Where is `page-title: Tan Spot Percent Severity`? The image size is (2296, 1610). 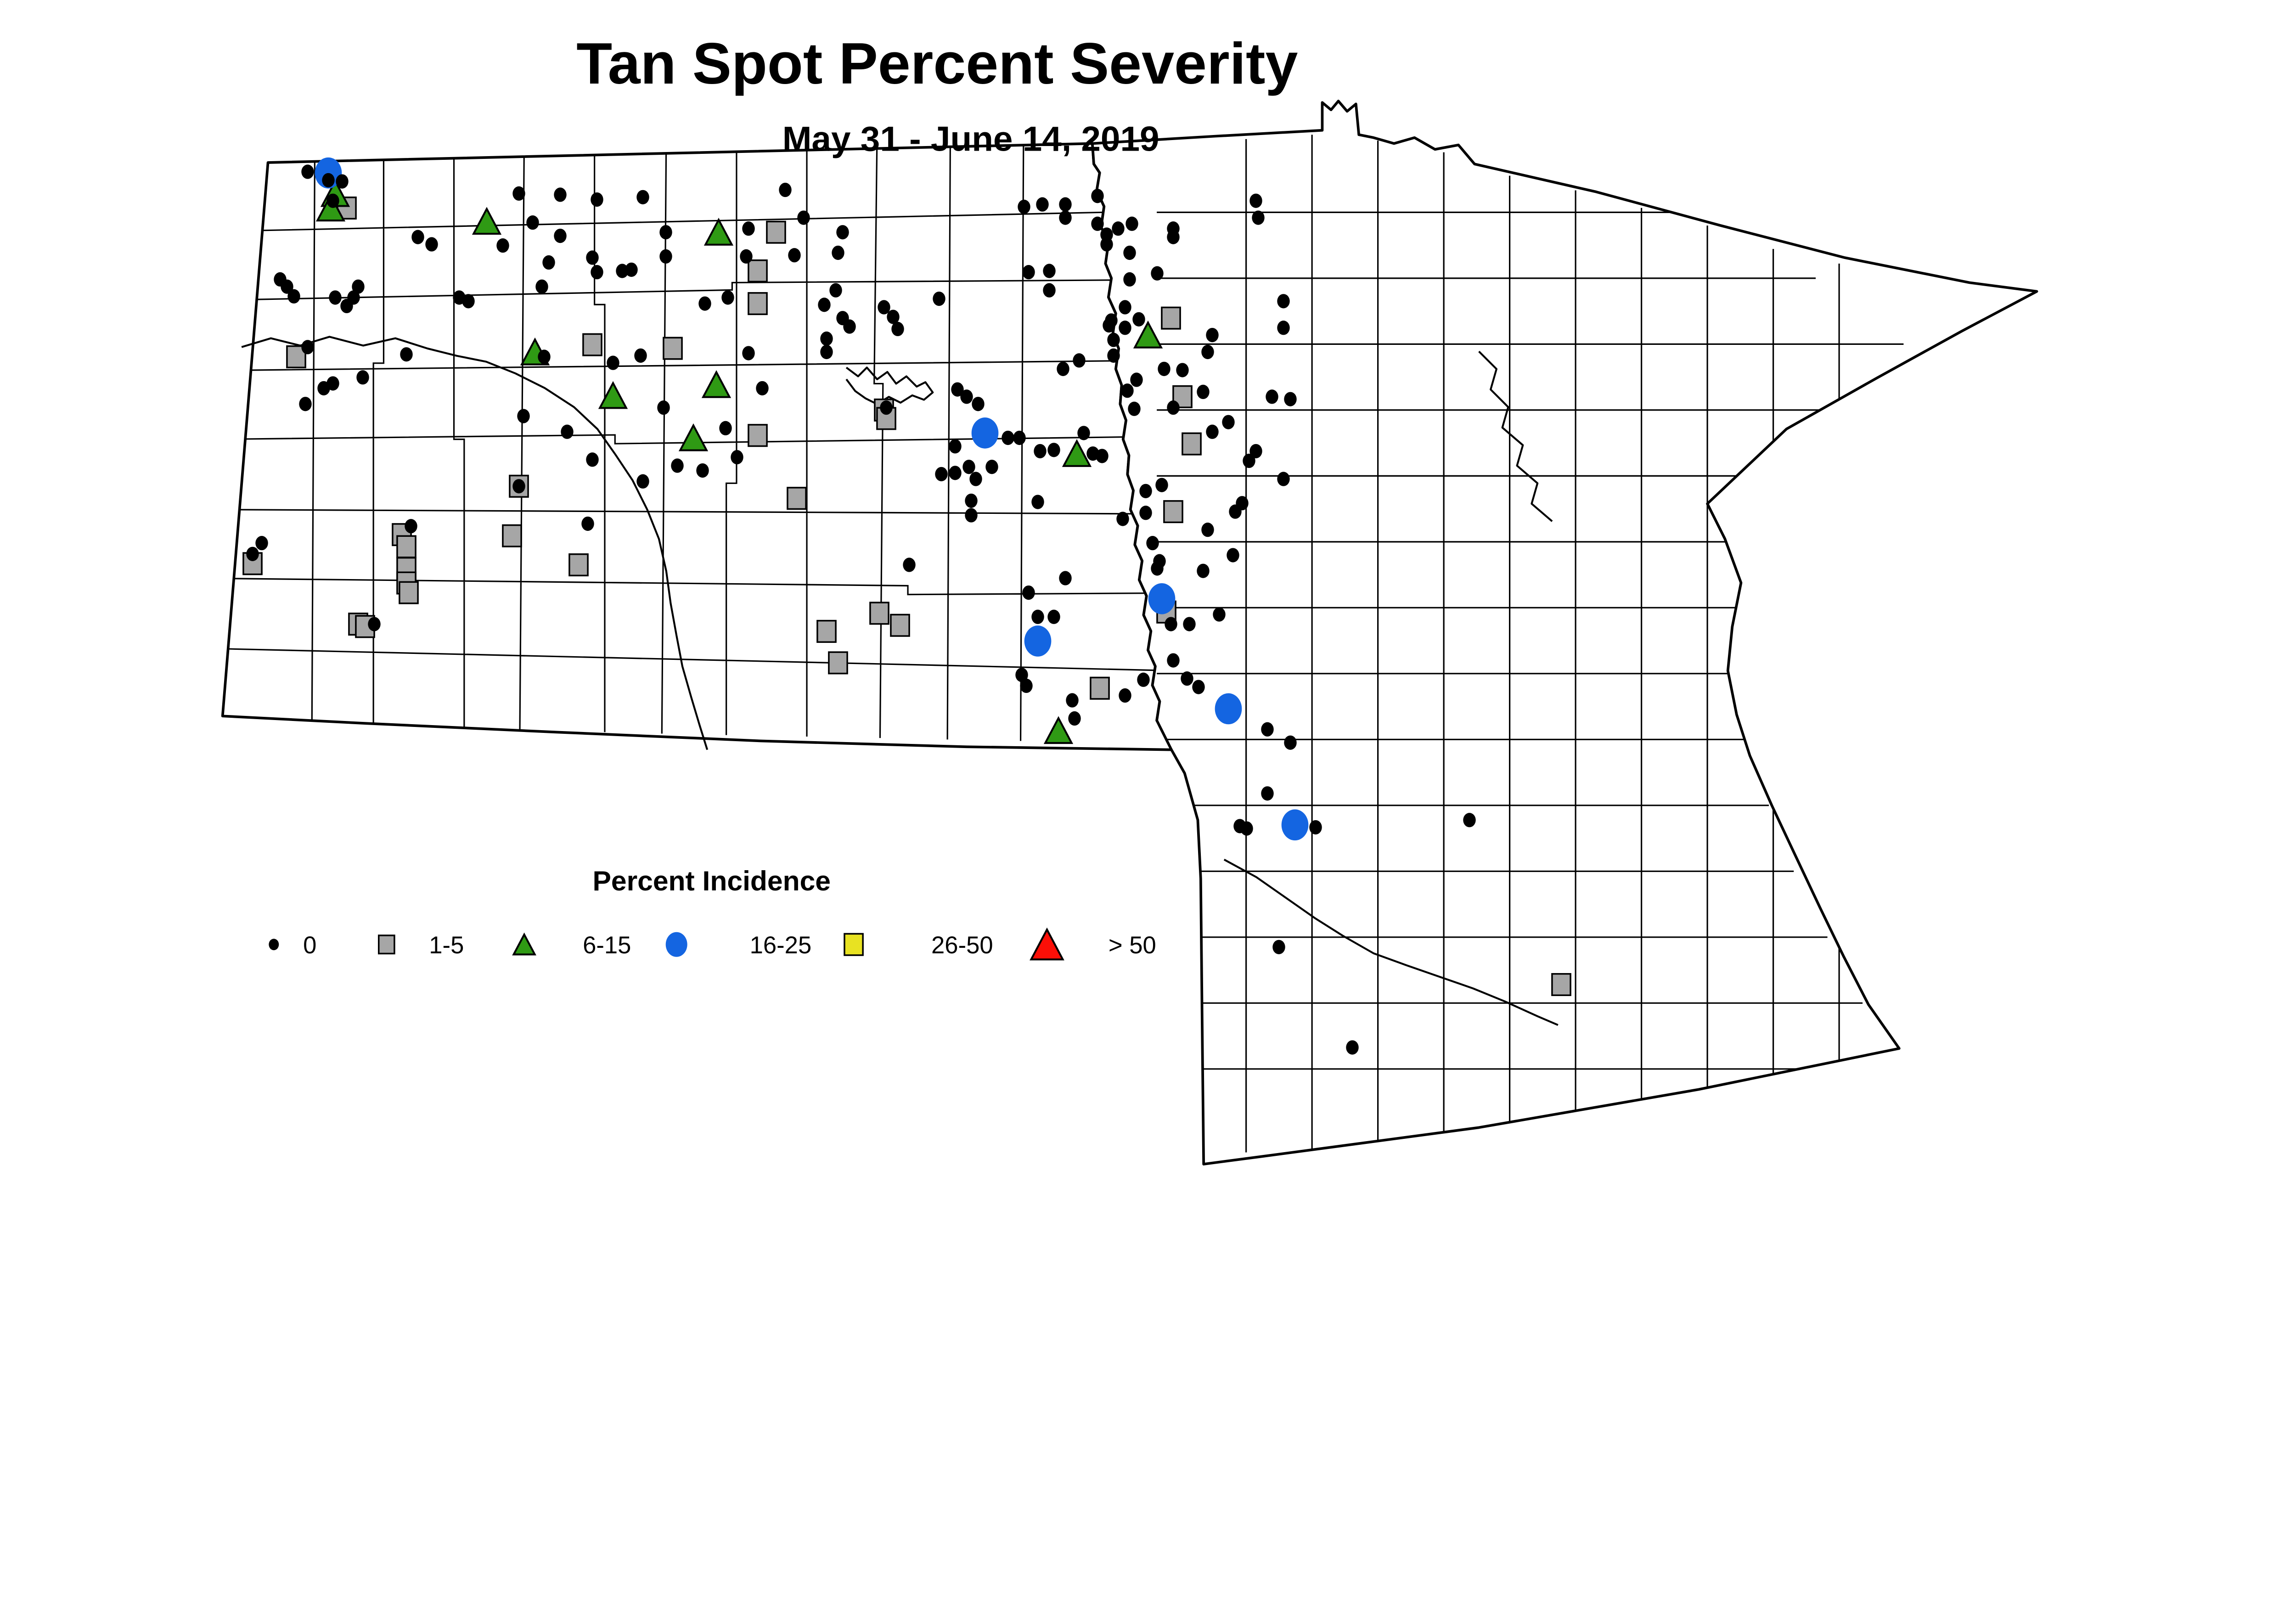
page-title: Tan Spot Percent Severity is located at coordinates (937, 63).